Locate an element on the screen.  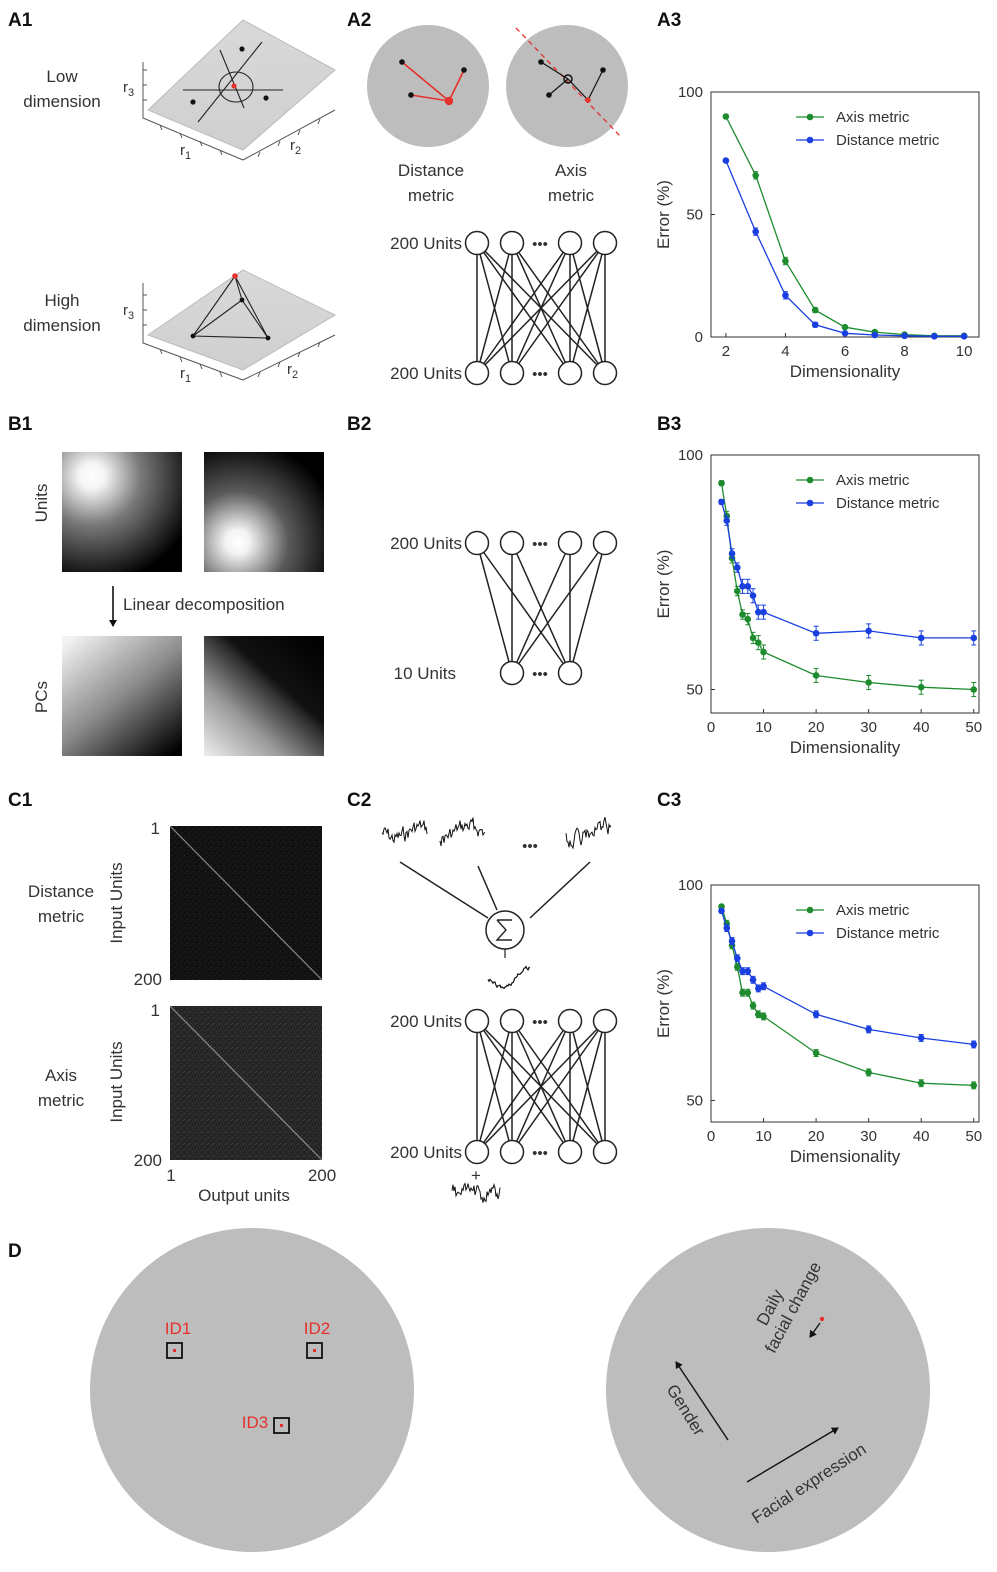
panel-label-a1: A1 is located at coordinates (20, 20).